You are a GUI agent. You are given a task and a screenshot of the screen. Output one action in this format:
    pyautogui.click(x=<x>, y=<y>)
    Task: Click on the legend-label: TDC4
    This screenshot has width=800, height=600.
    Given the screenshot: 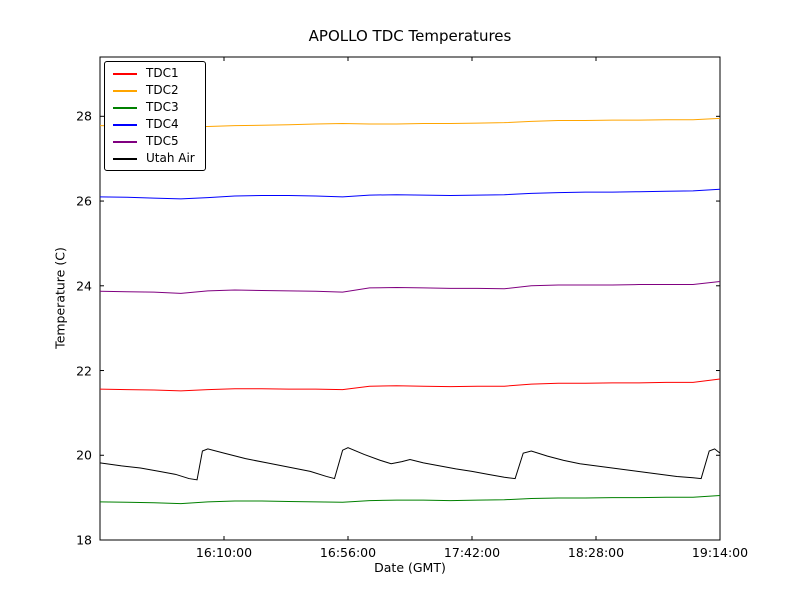 What is the action you would take?
    pyautogui.click(x=162, y=124)
    